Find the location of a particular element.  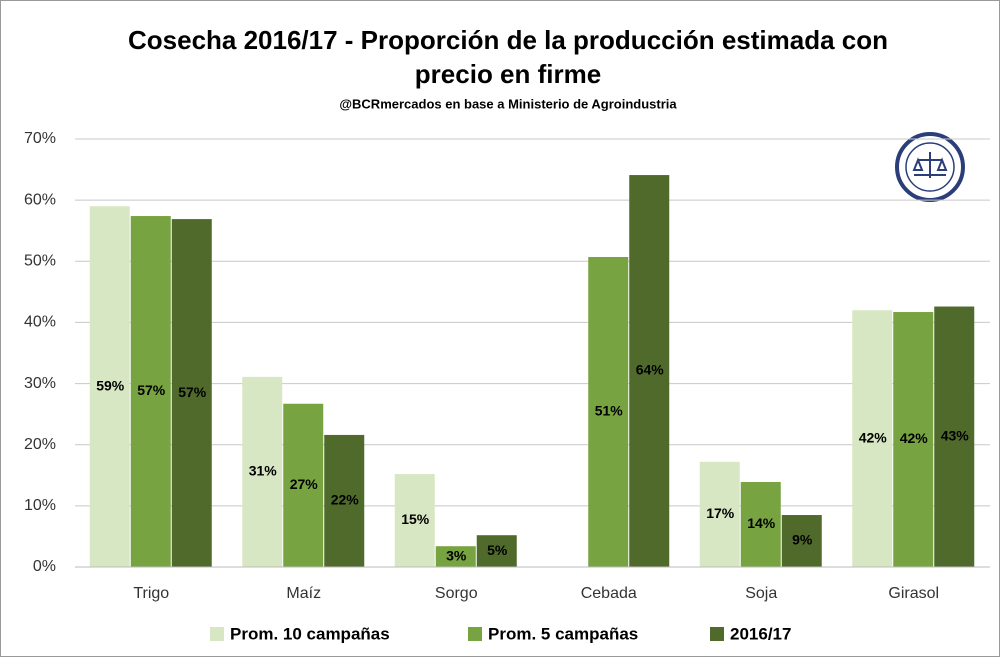

x-tick-label: Soja is located at coordinates (761, 593).